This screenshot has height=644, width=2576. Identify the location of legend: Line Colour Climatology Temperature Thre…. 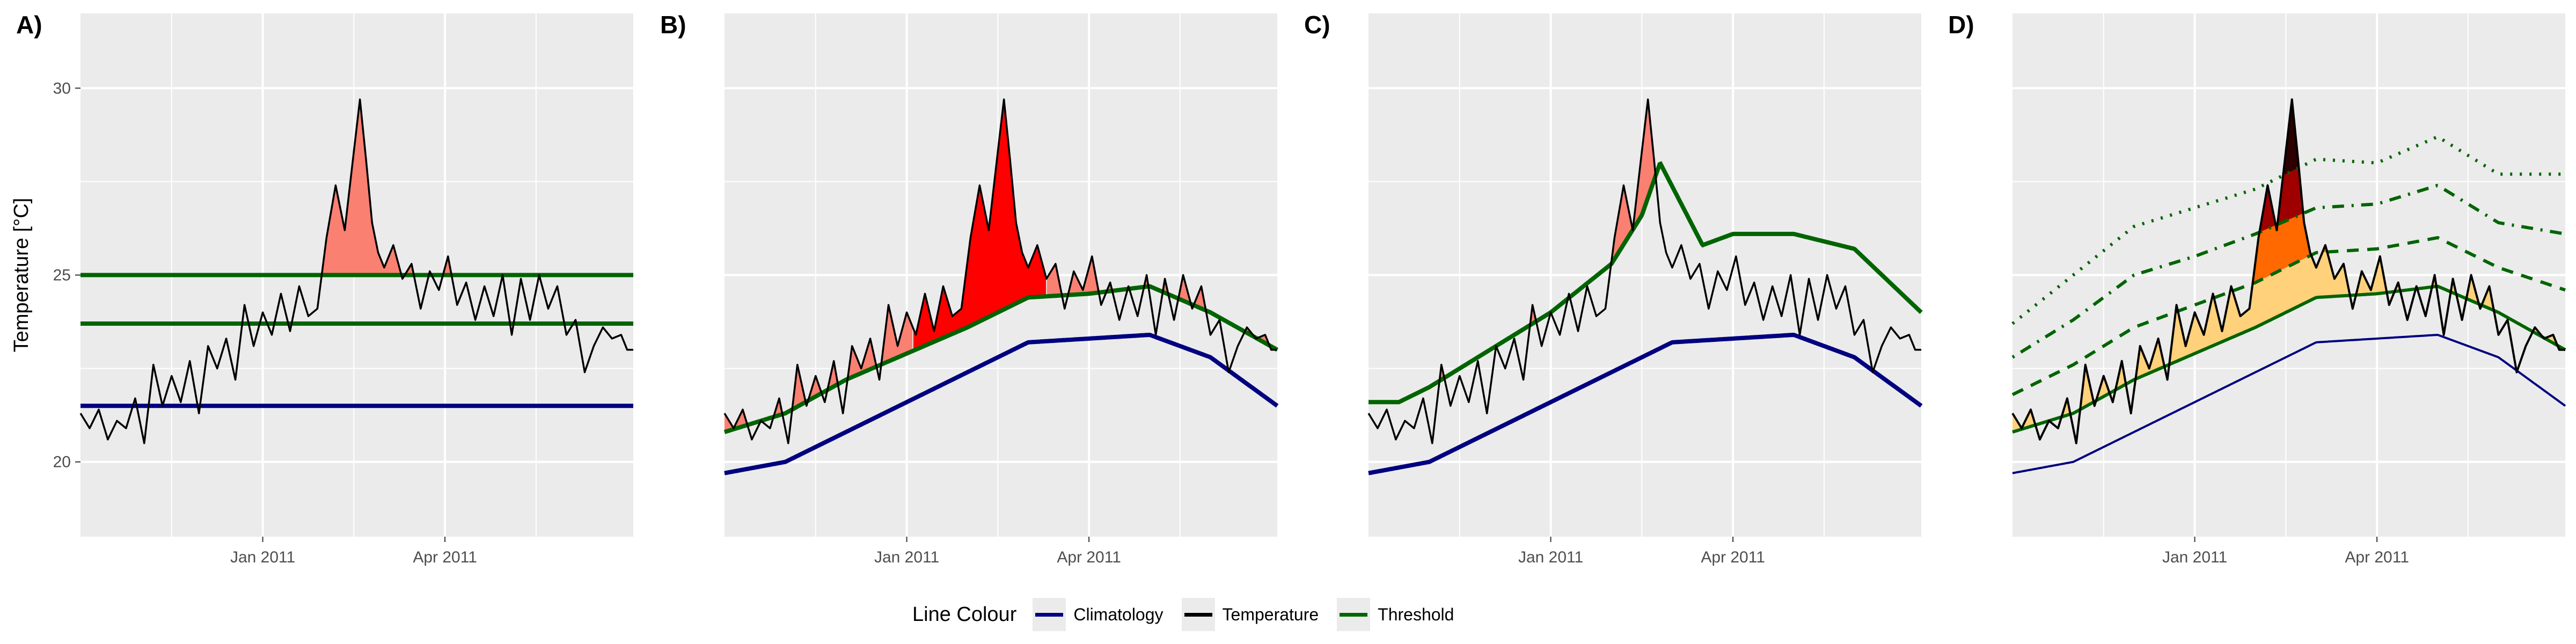
(1192, 614).